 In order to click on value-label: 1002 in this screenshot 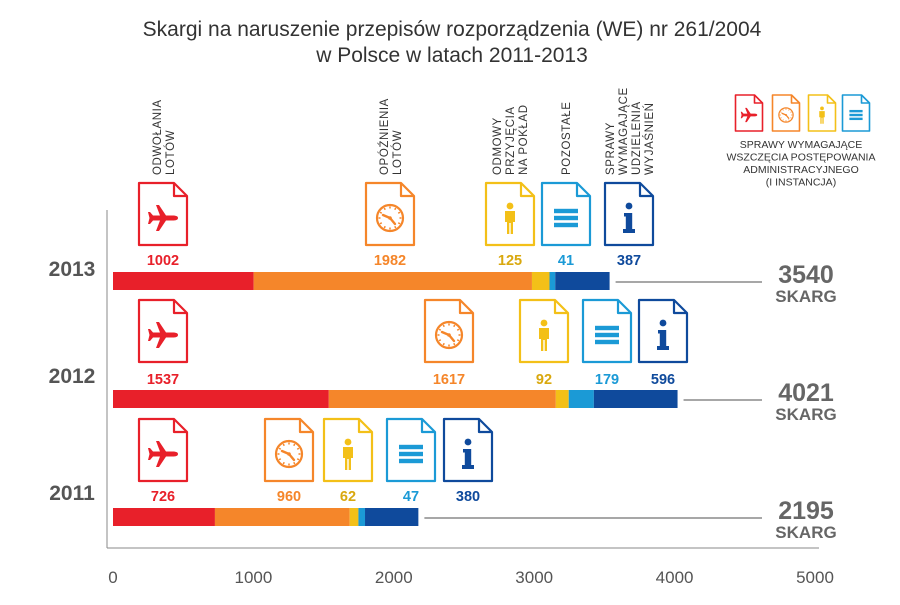, I will do `click(163, 261)`.